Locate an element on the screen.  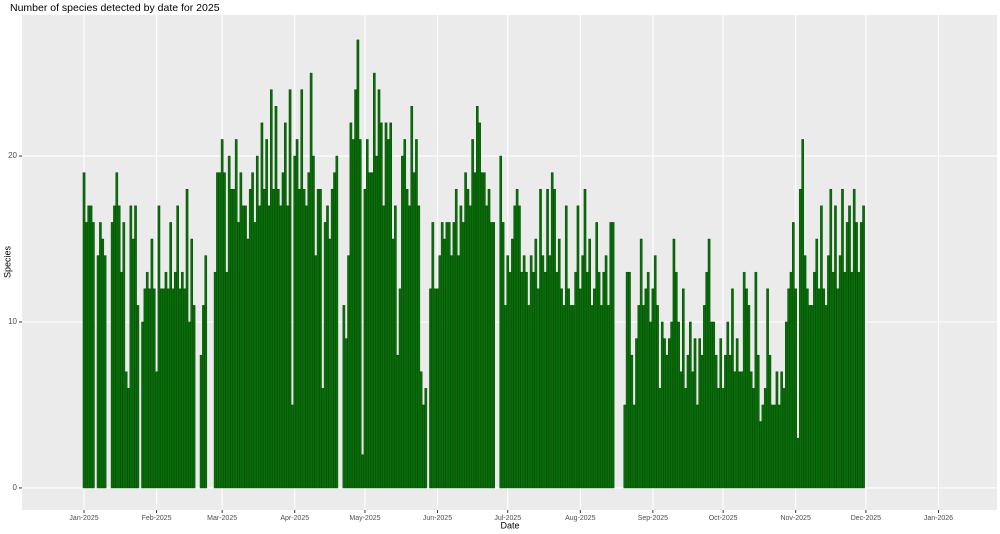
y-tick-label: 20 is located at coordinates (12, 155).